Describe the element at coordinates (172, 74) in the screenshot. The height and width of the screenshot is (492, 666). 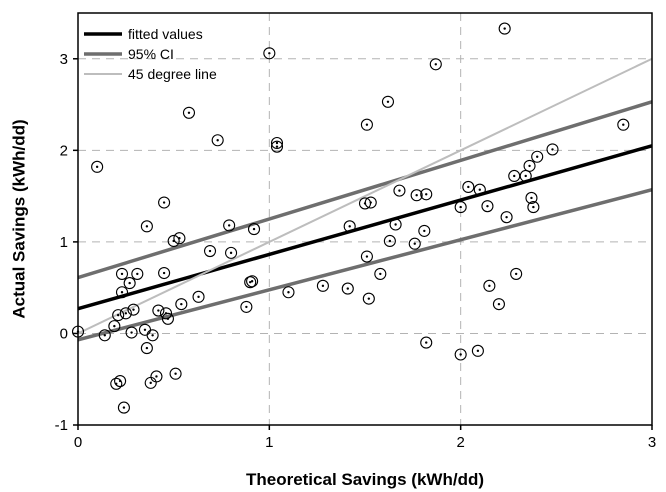
I see `legend-label: 45 degree line` at that location.